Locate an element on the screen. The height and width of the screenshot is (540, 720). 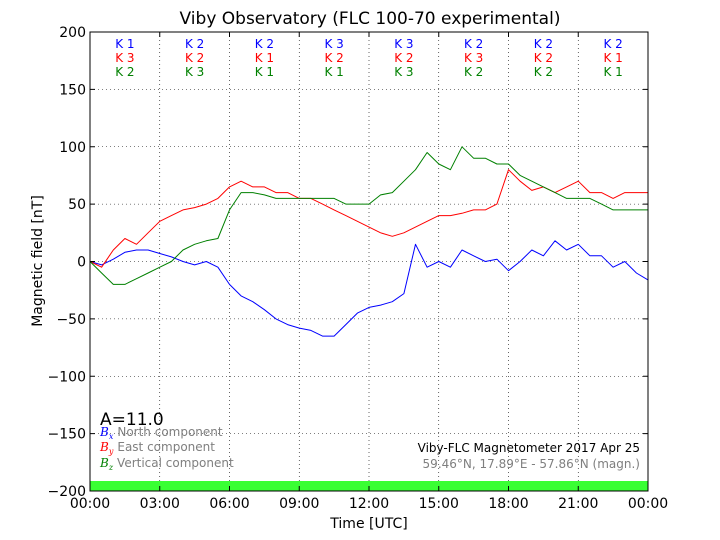
legend-label-north: North component is located at coordinates (170, 432).